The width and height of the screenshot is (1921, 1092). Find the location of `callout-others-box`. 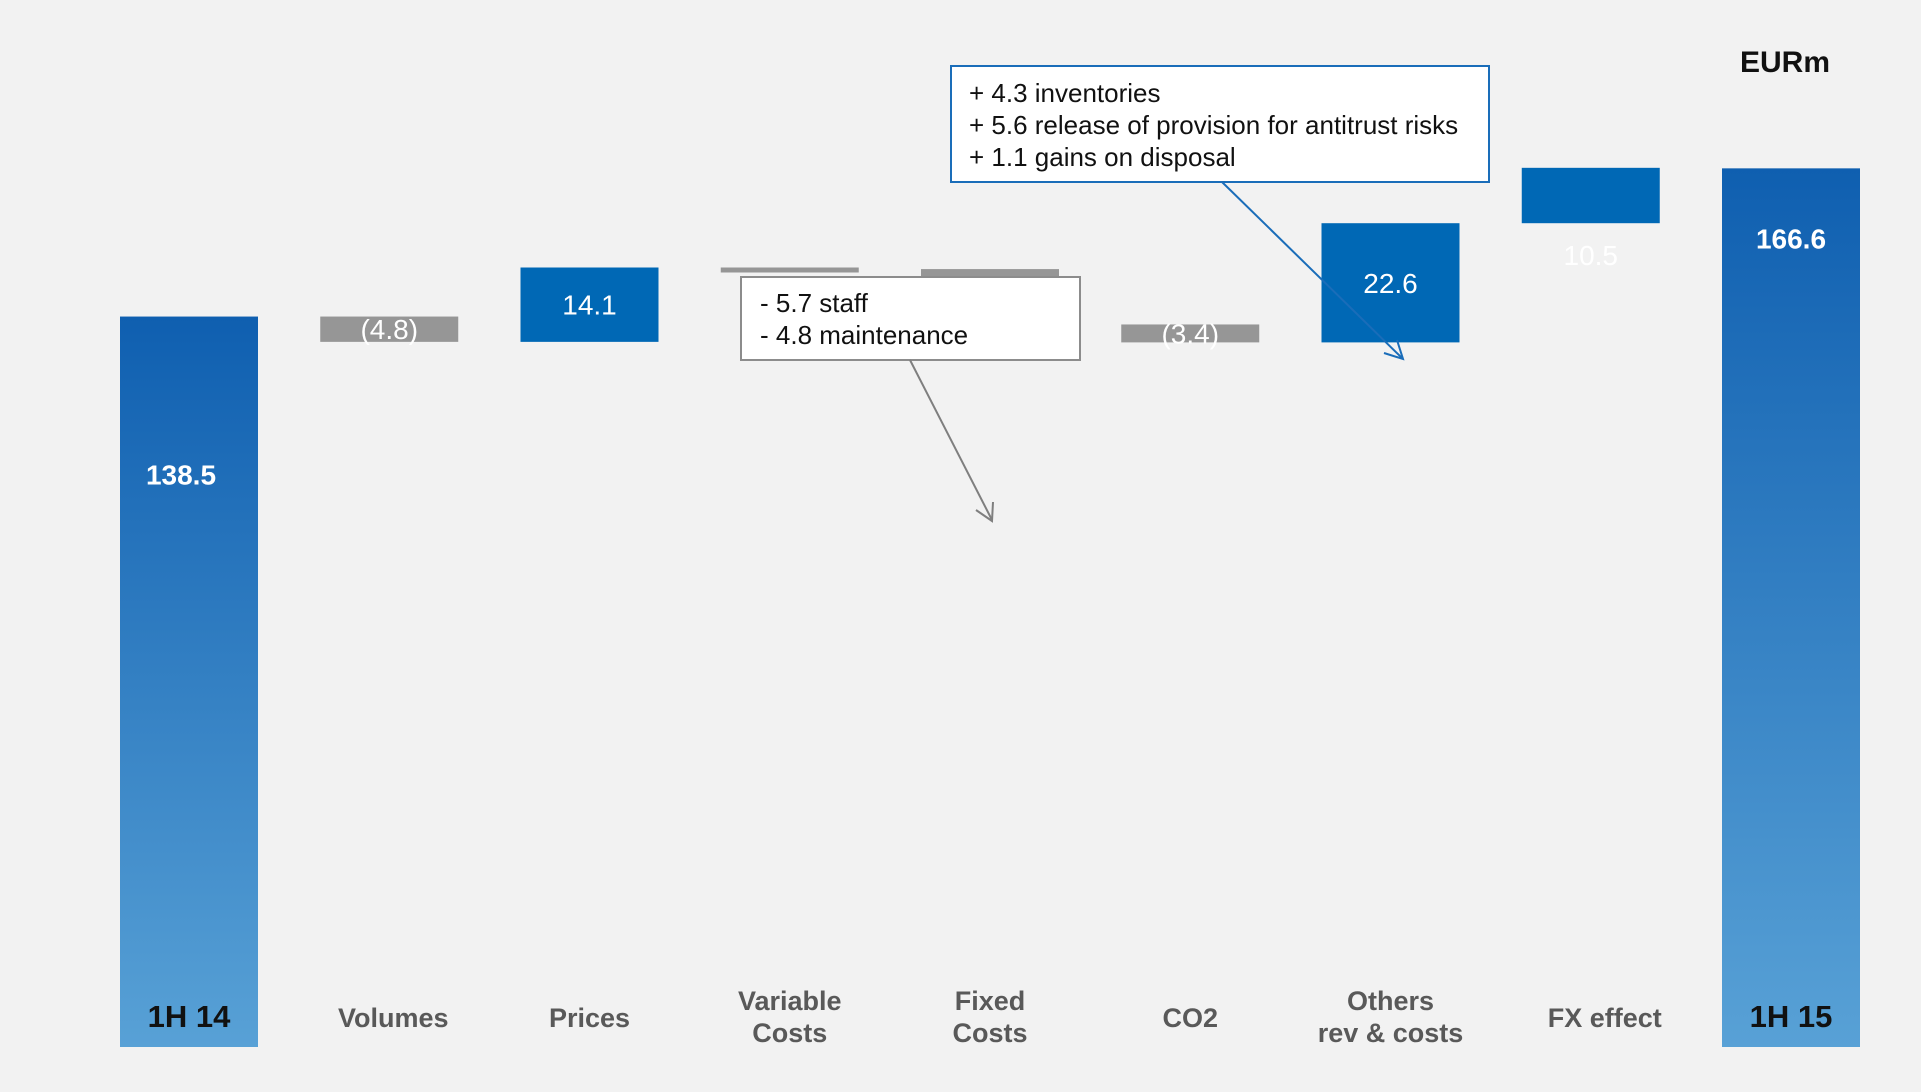

callout-others-box is located at coordinates (1220, 124).